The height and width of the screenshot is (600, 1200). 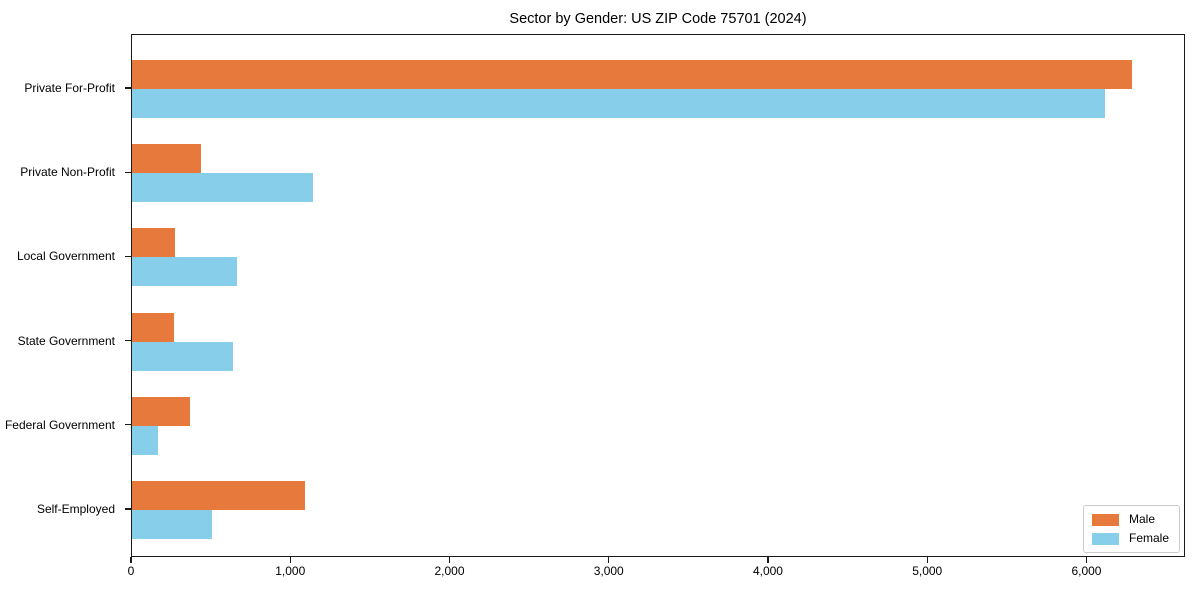 I want to click on legend-label-male: Male, so click(x=1141, y=519).